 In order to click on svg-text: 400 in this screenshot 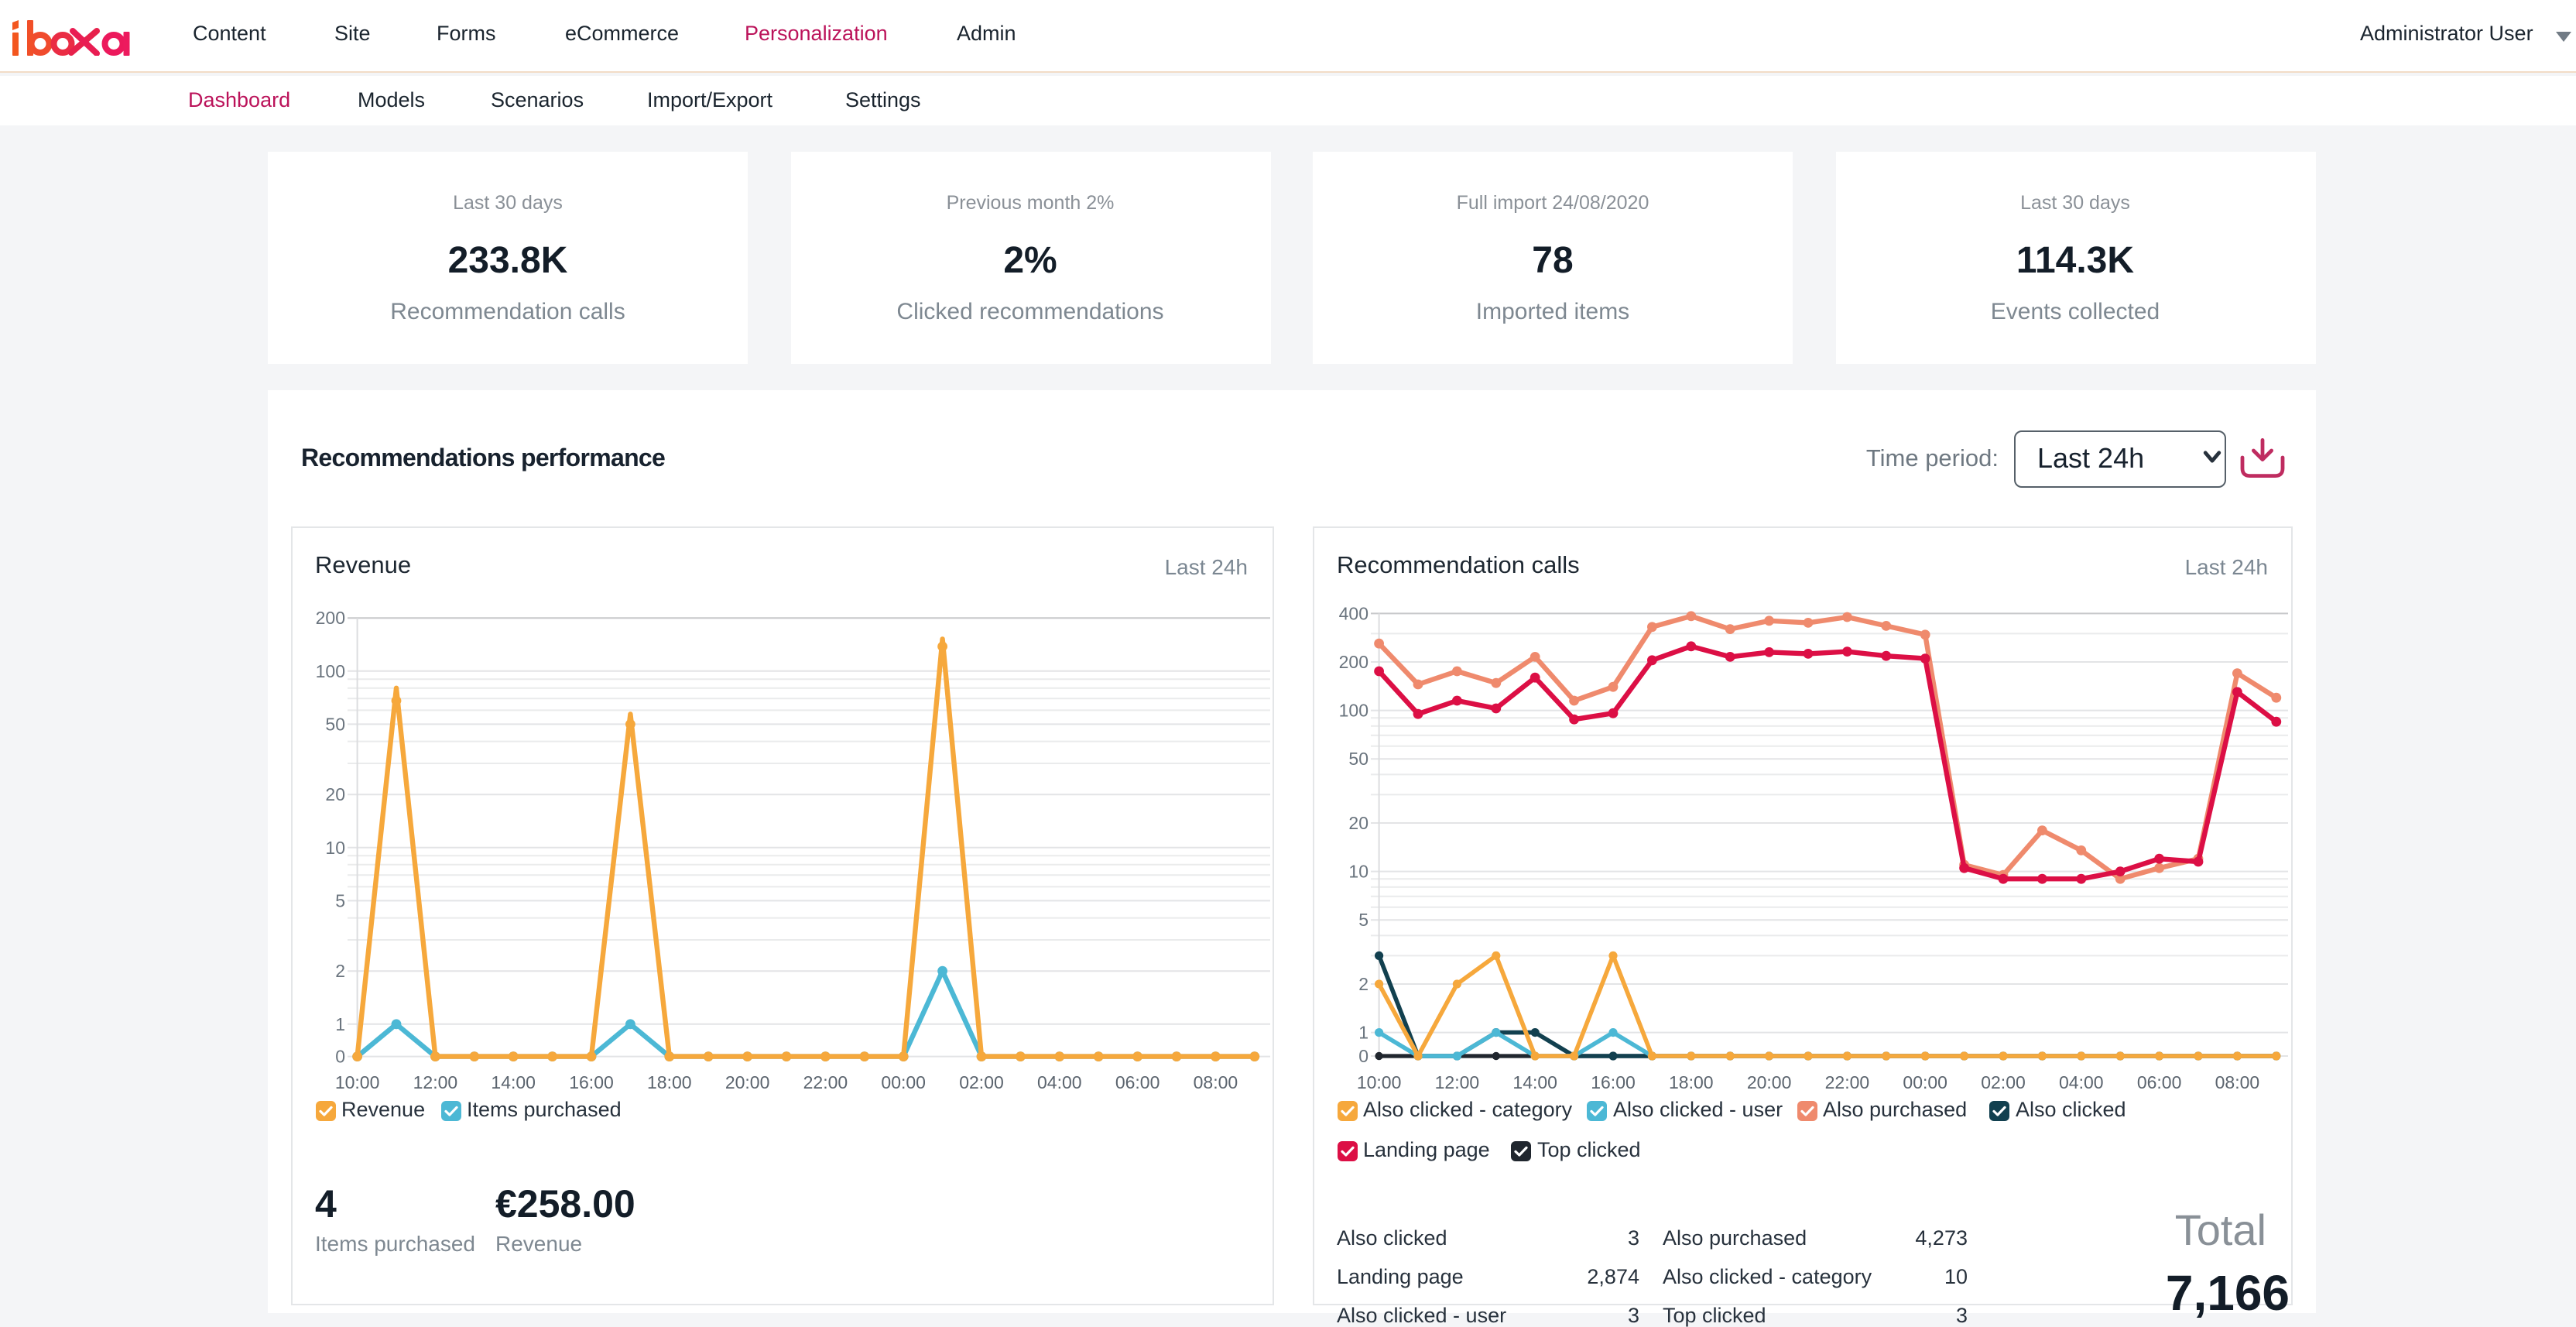, I will do `click(1353, 613)`.